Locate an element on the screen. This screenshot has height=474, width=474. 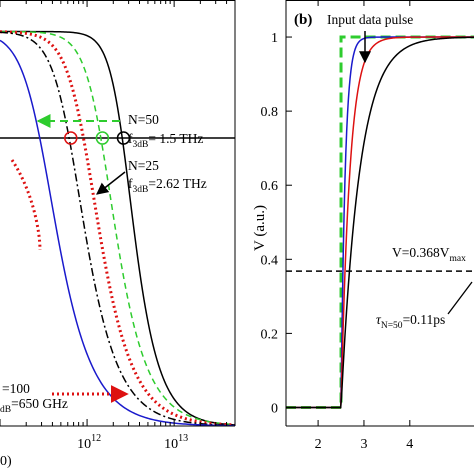
n25-label: N=25 is located at coordinates (143, 165).